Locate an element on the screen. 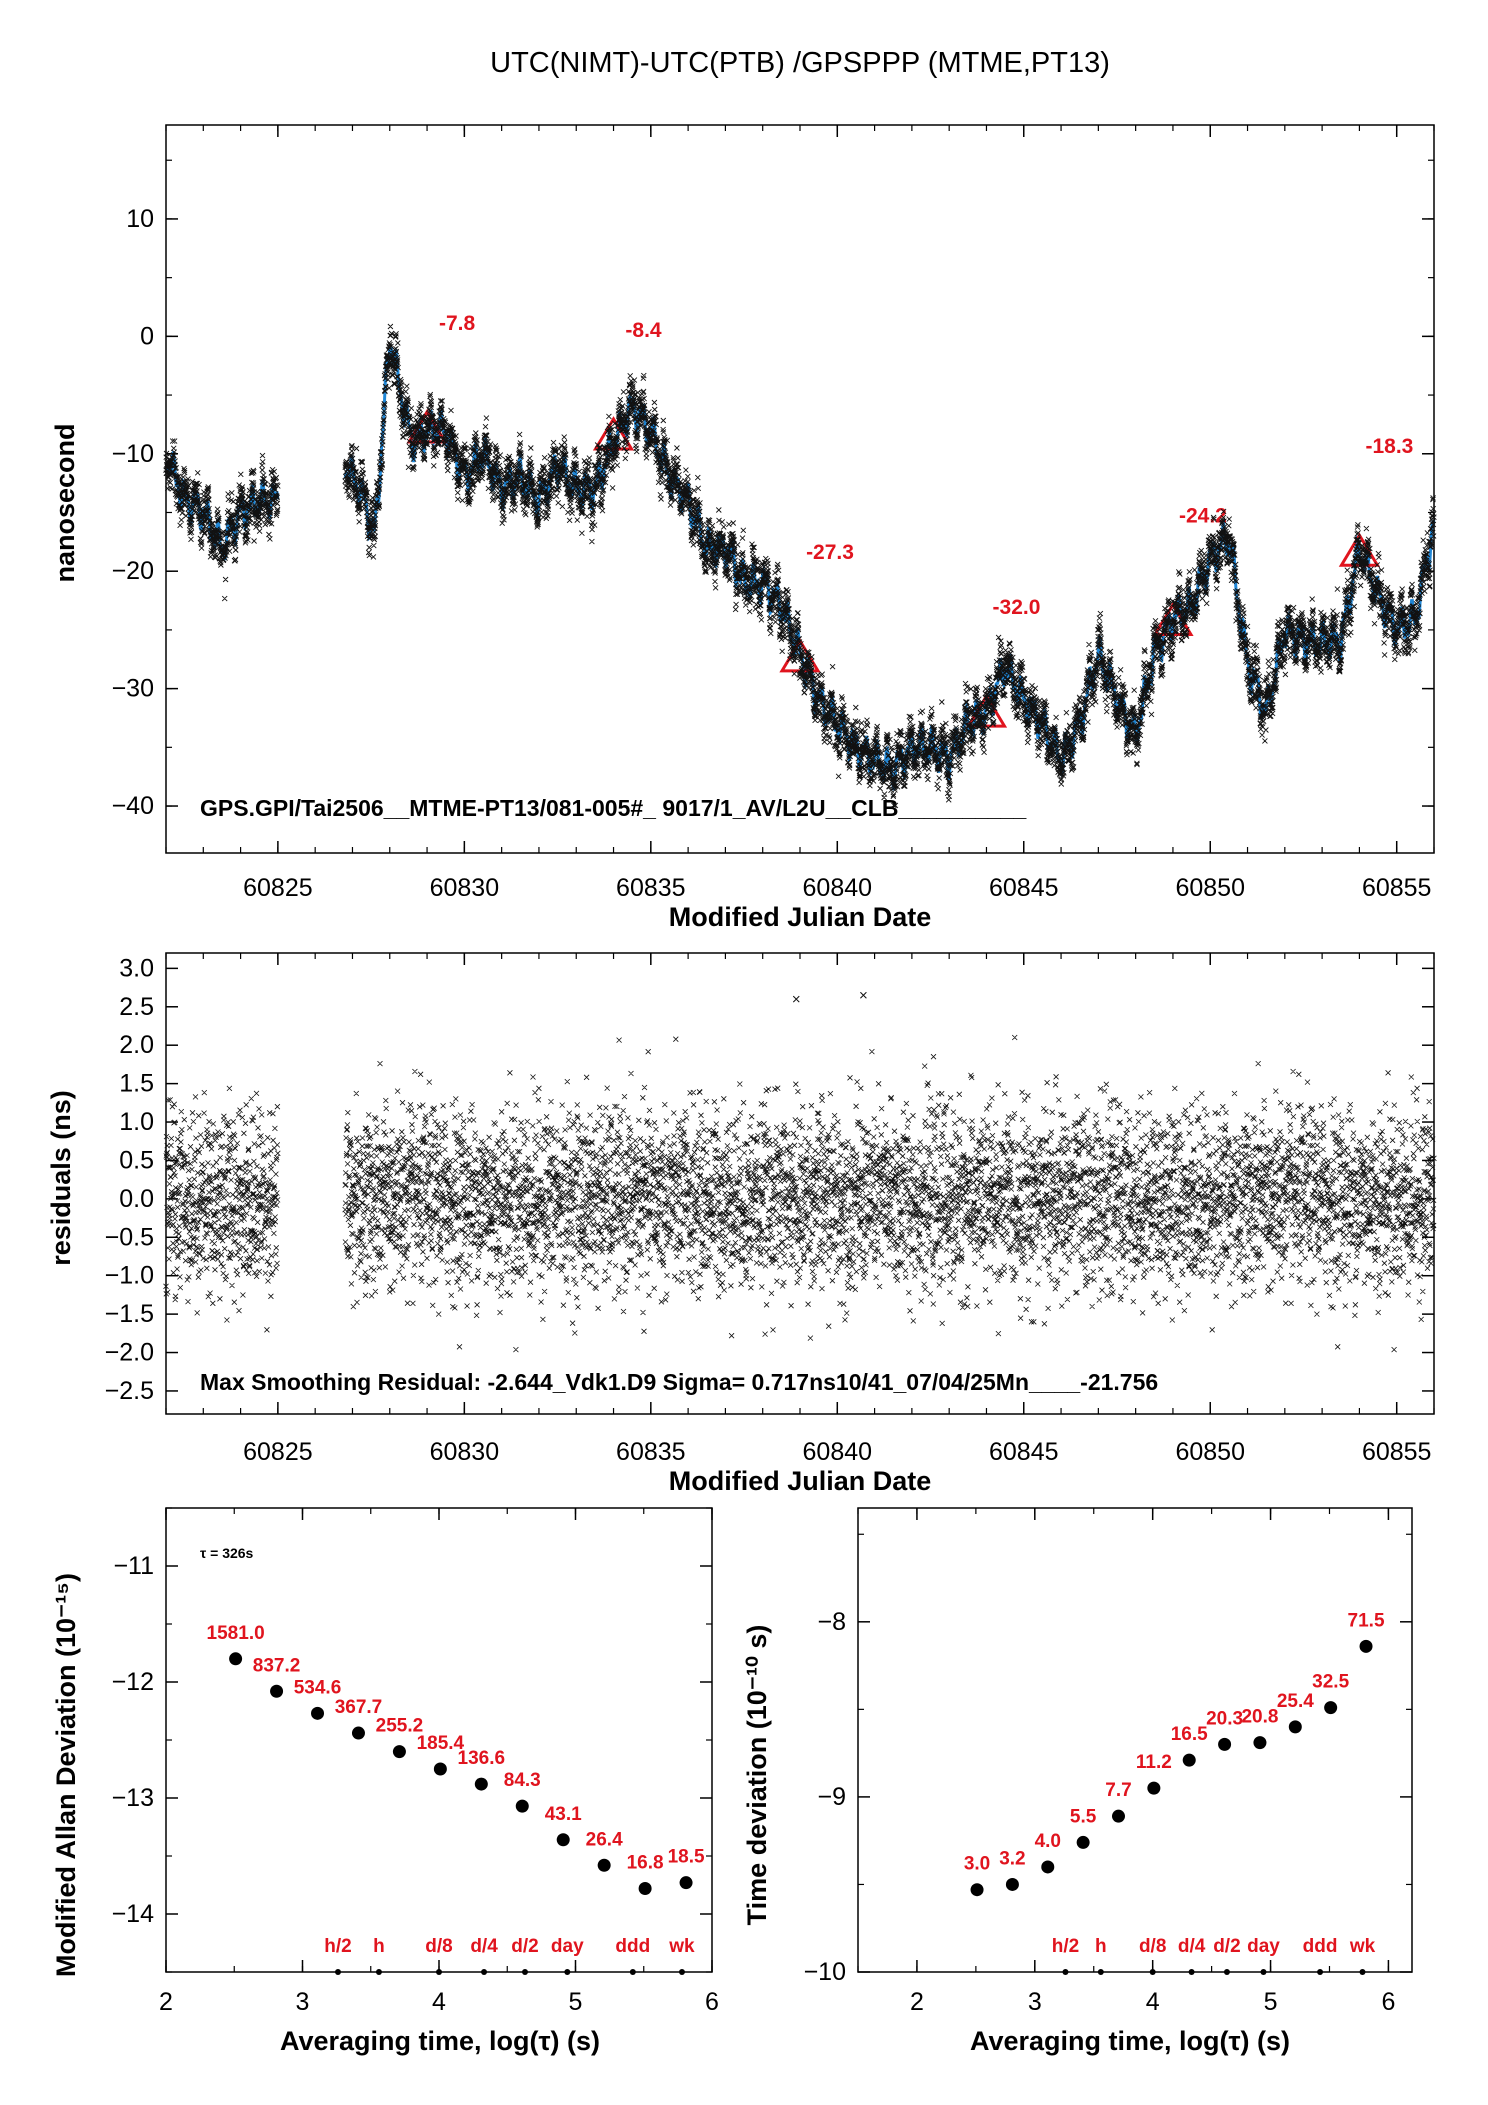 The image size is (1488, 2105). reference-label: wk is located at coordinates (1362, 1946).